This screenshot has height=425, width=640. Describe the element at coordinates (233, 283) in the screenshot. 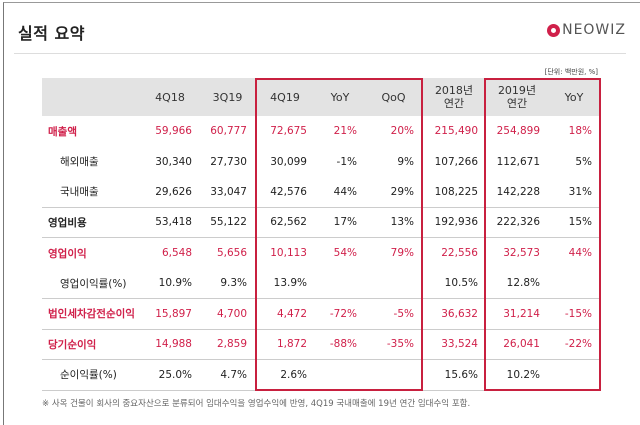

I see `table-cell: 9.3%` at that location.